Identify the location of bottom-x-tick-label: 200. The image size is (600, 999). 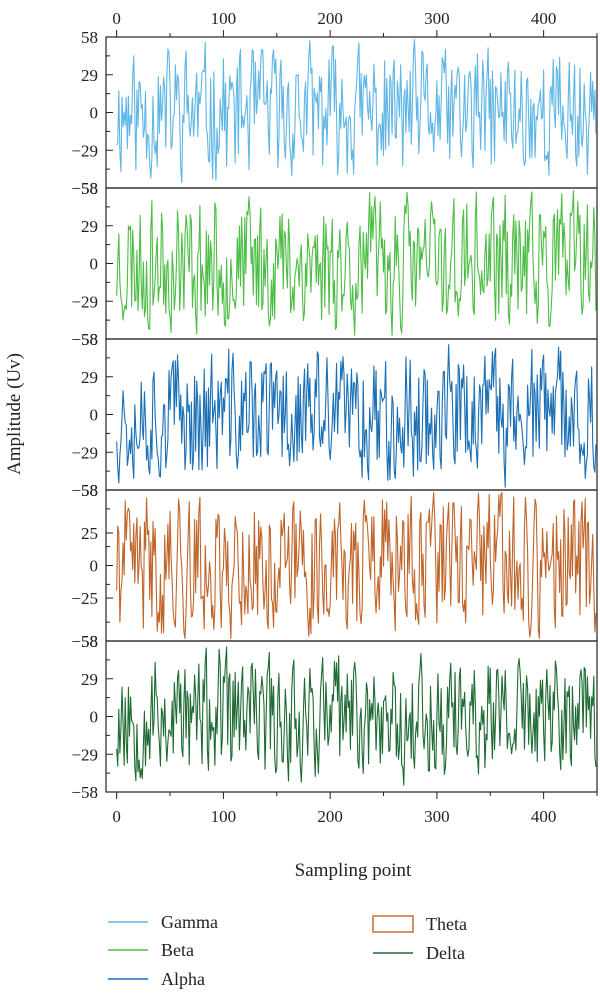
(330, 816).